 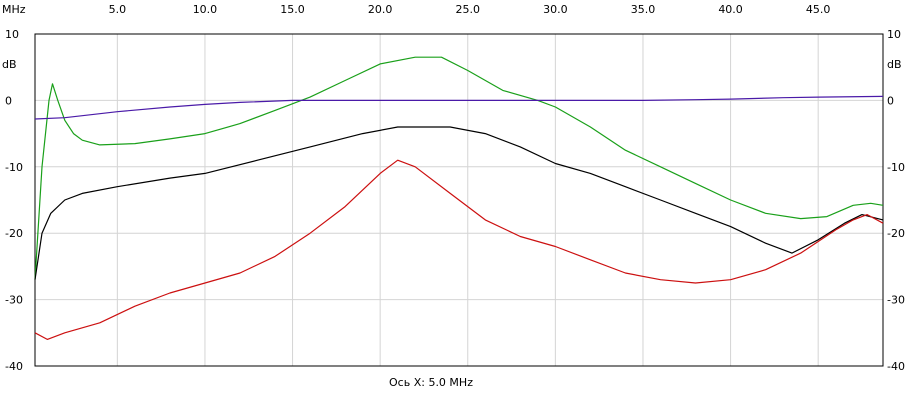 What do you see at coordinates (896, 300) in the screenshot?
I see `y-tick-label-right: -30` at bounding box center [896, 300].